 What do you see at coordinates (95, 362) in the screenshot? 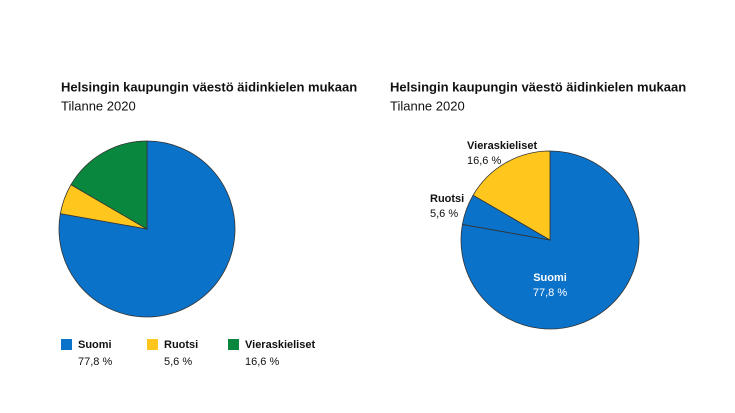
I see `legend-value: 77,8 %` at bounding box center [95, 362].